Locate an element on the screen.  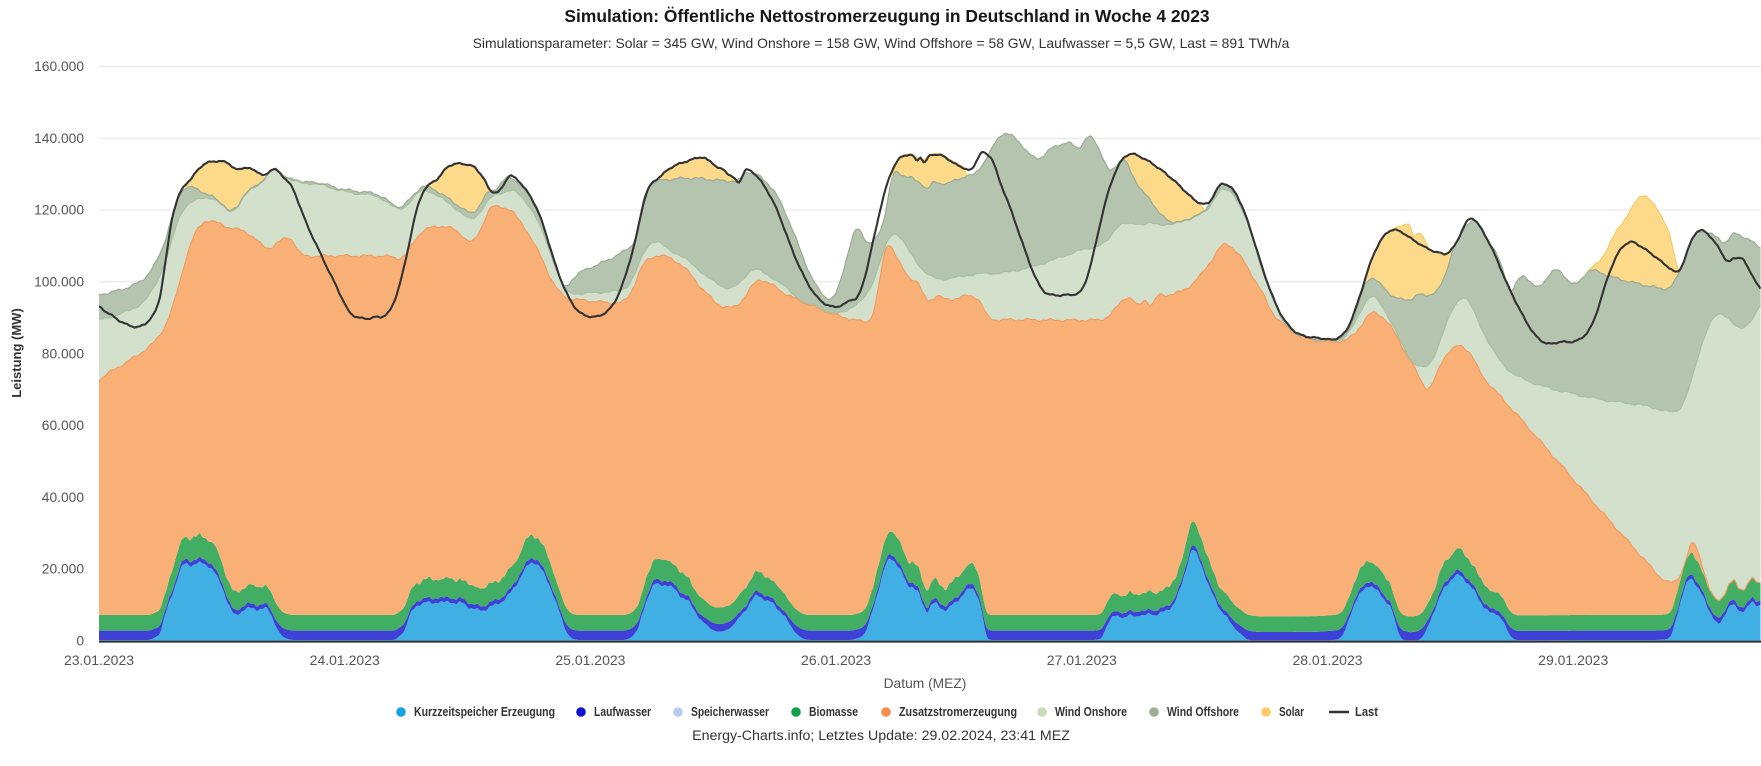
svg-text: 29.01.2023 is located at coordinates (1573, 660).